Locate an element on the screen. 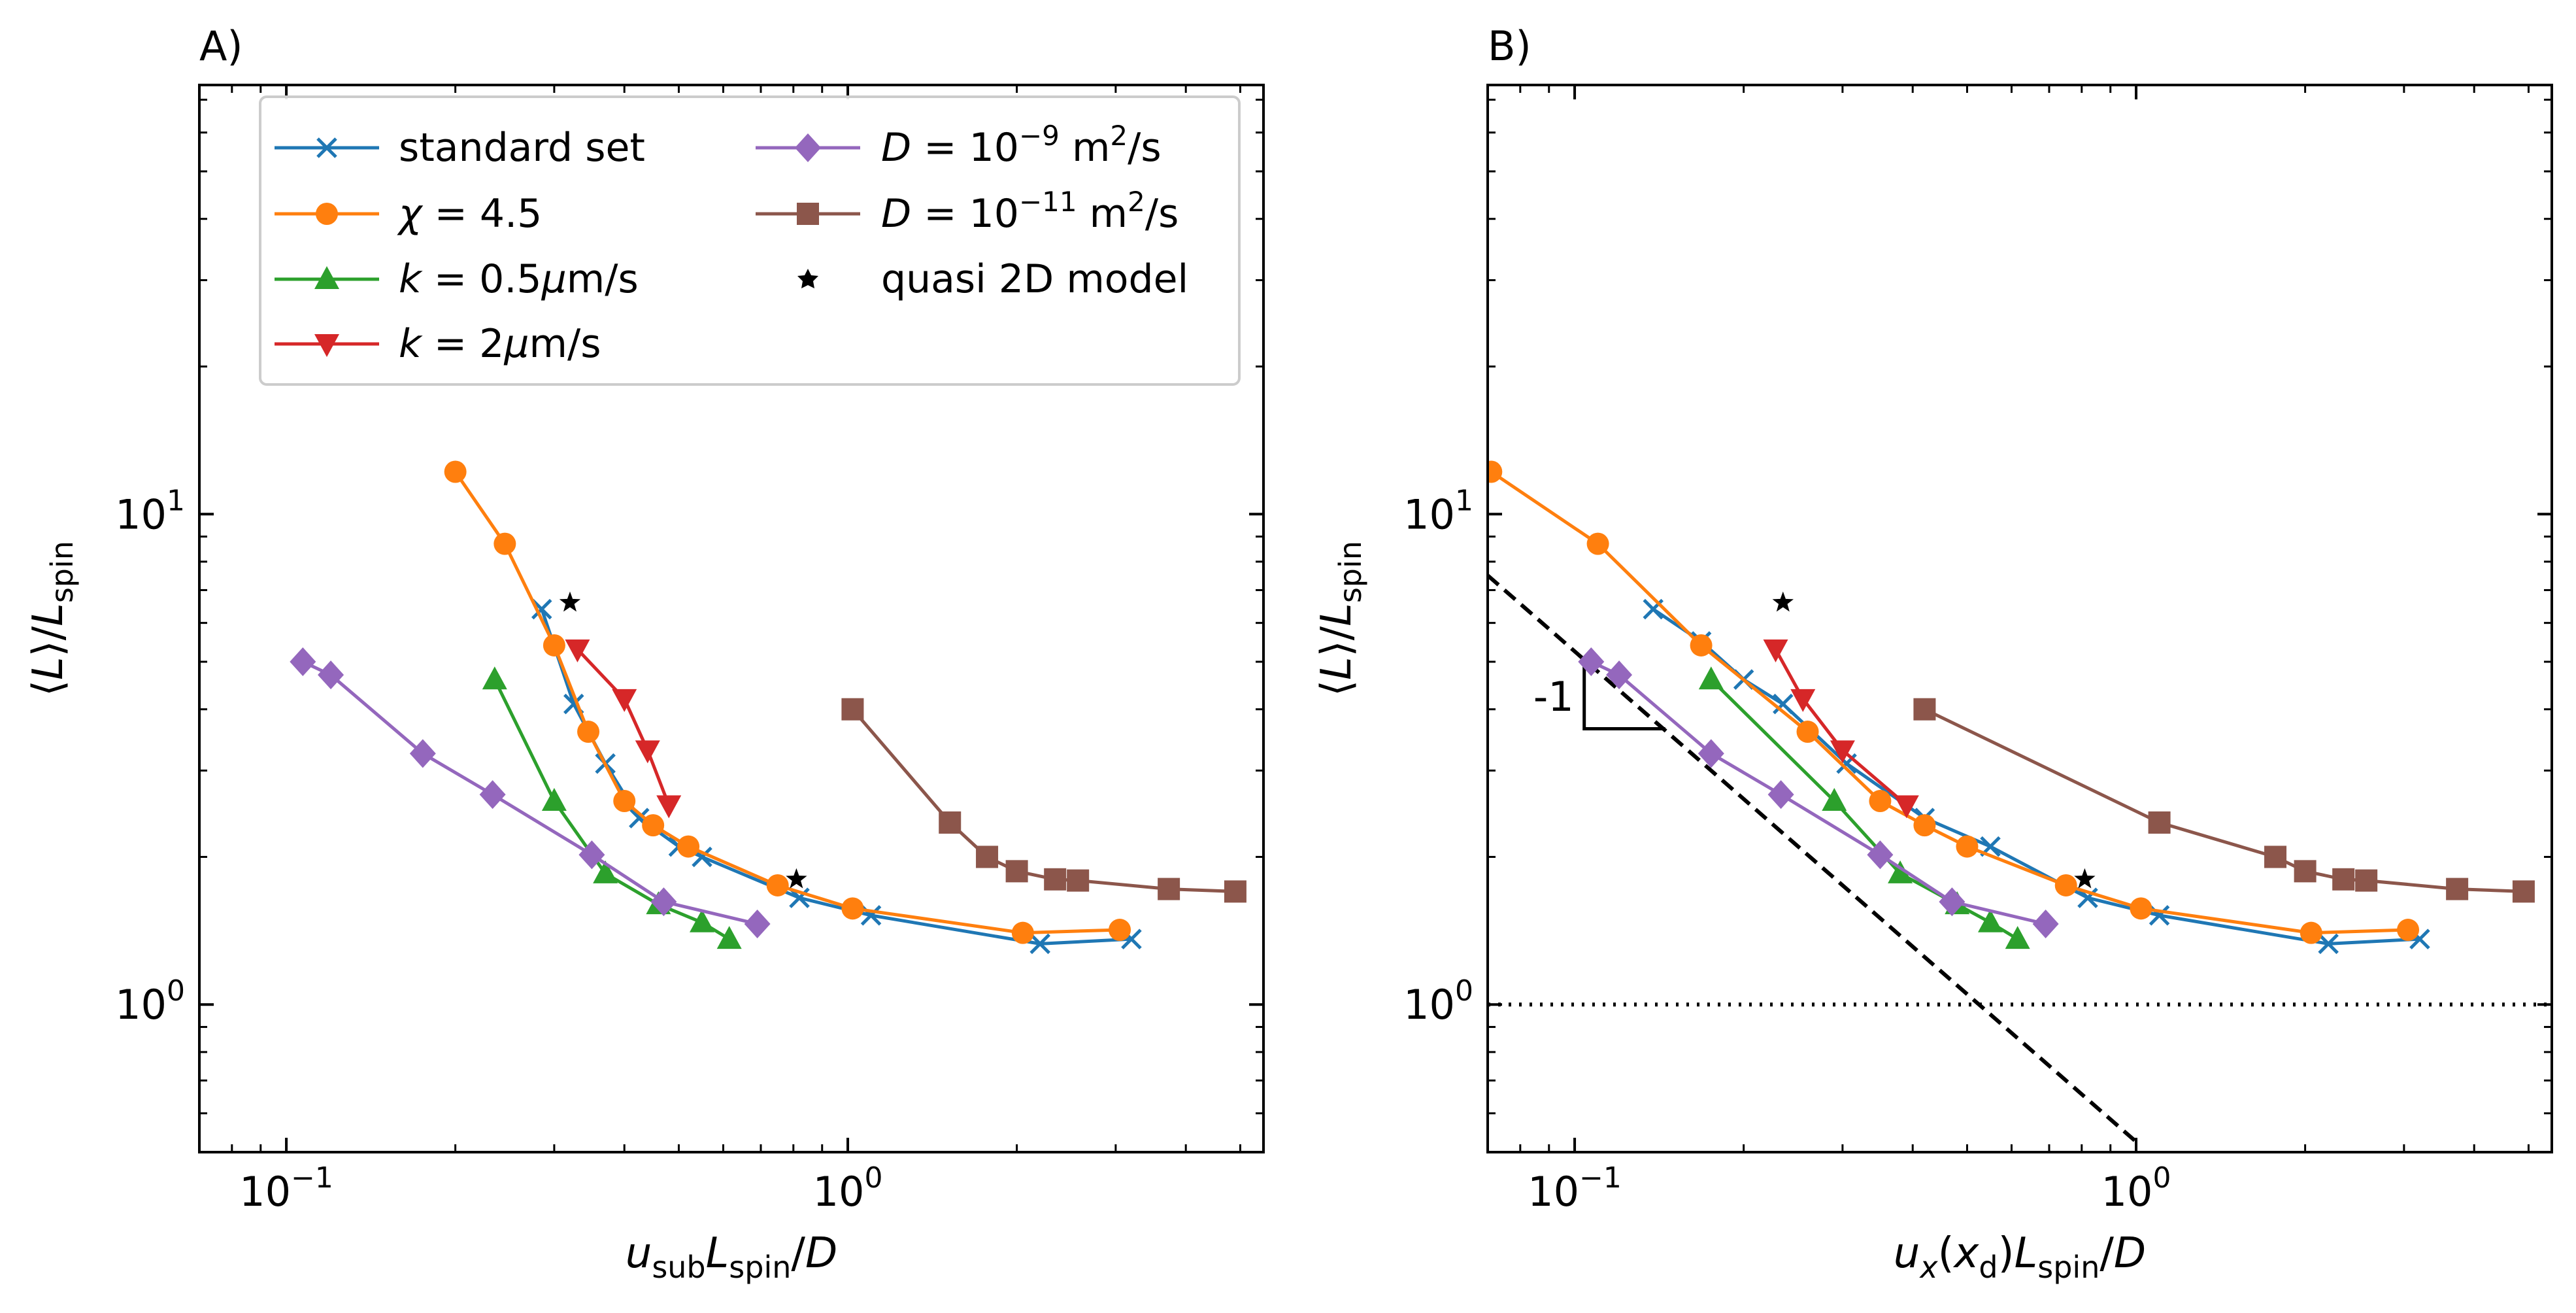 The height and width of the screenshot is (1313, 2576). y-tick-label: 10⁰ is located at coordinates (1438, 1001).